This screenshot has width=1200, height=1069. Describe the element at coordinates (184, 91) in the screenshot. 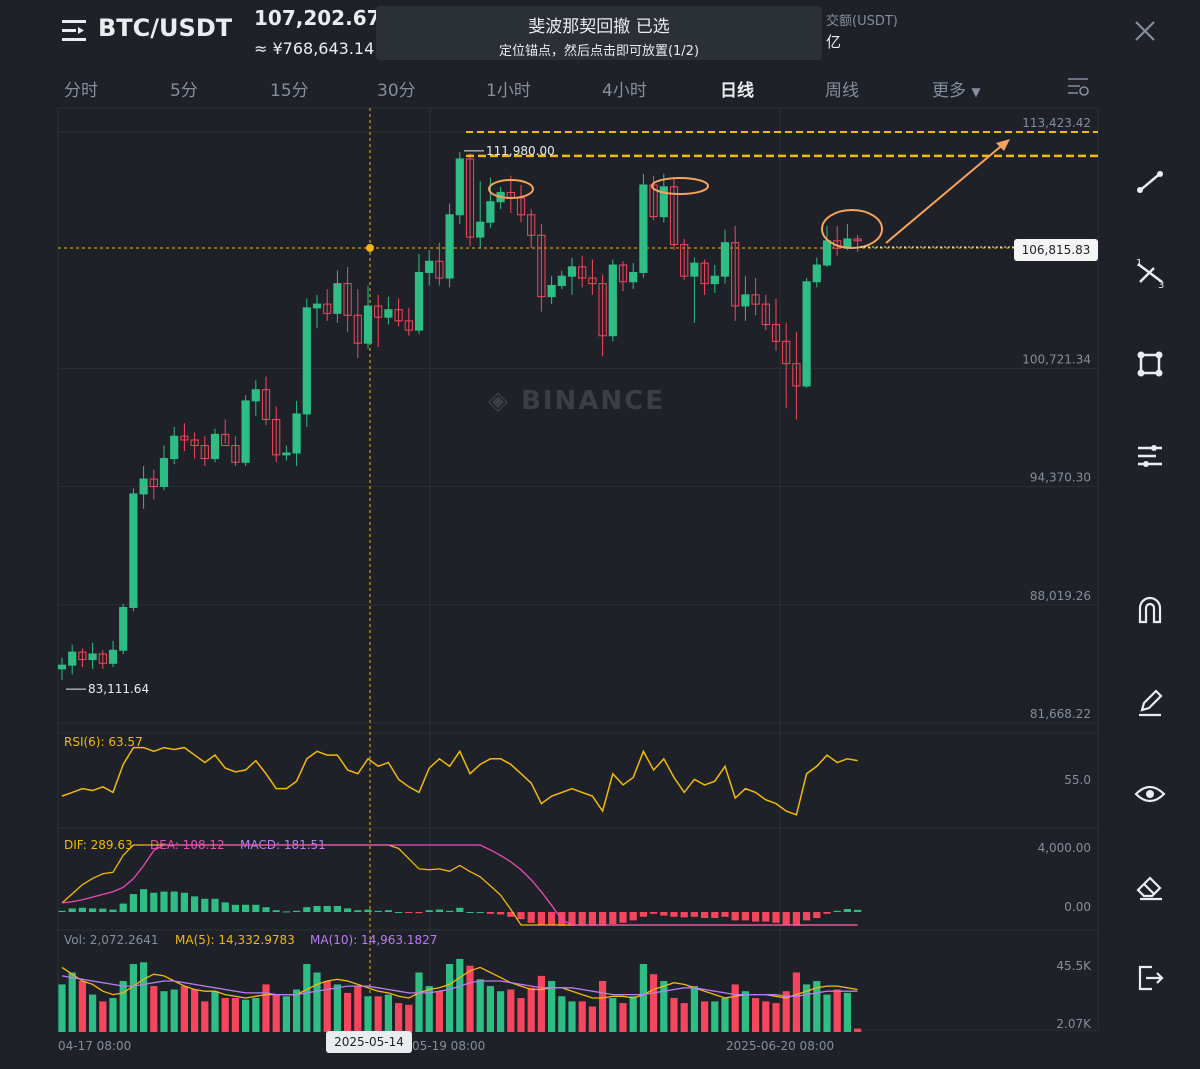

I see `tab-5m: 5分` at that location.